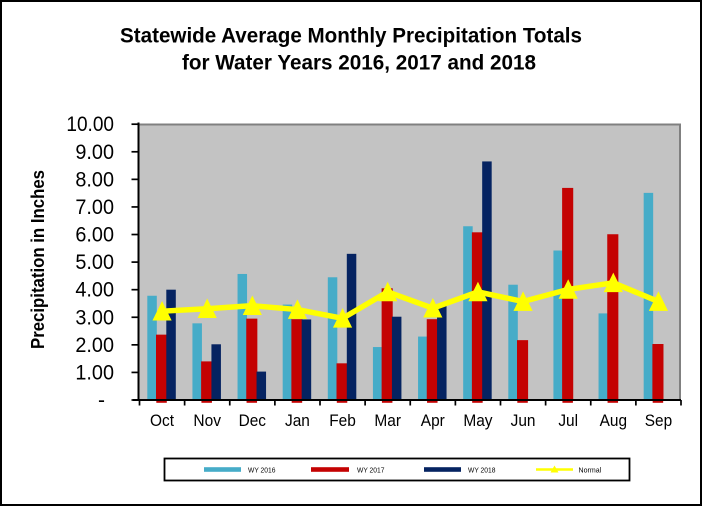 The width and height of the screenshot is (702, 511). I want to click on svg-text: Oct, so click(162, 421).